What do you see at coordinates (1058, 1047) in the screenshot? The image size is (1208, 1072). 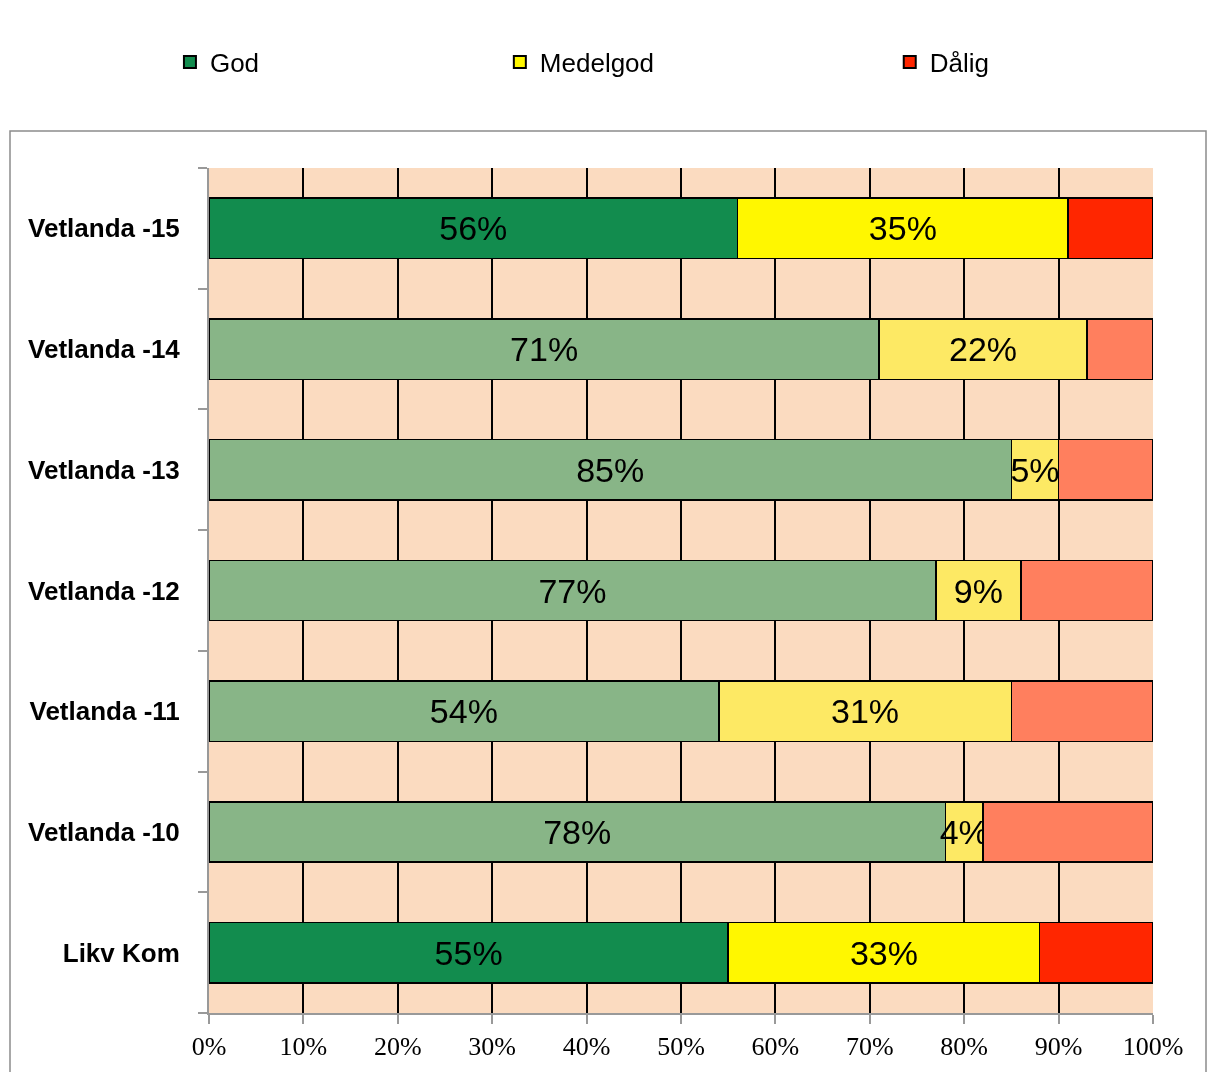 I see `x-tick-label: 90%` at bounding box center [1058, 1047].